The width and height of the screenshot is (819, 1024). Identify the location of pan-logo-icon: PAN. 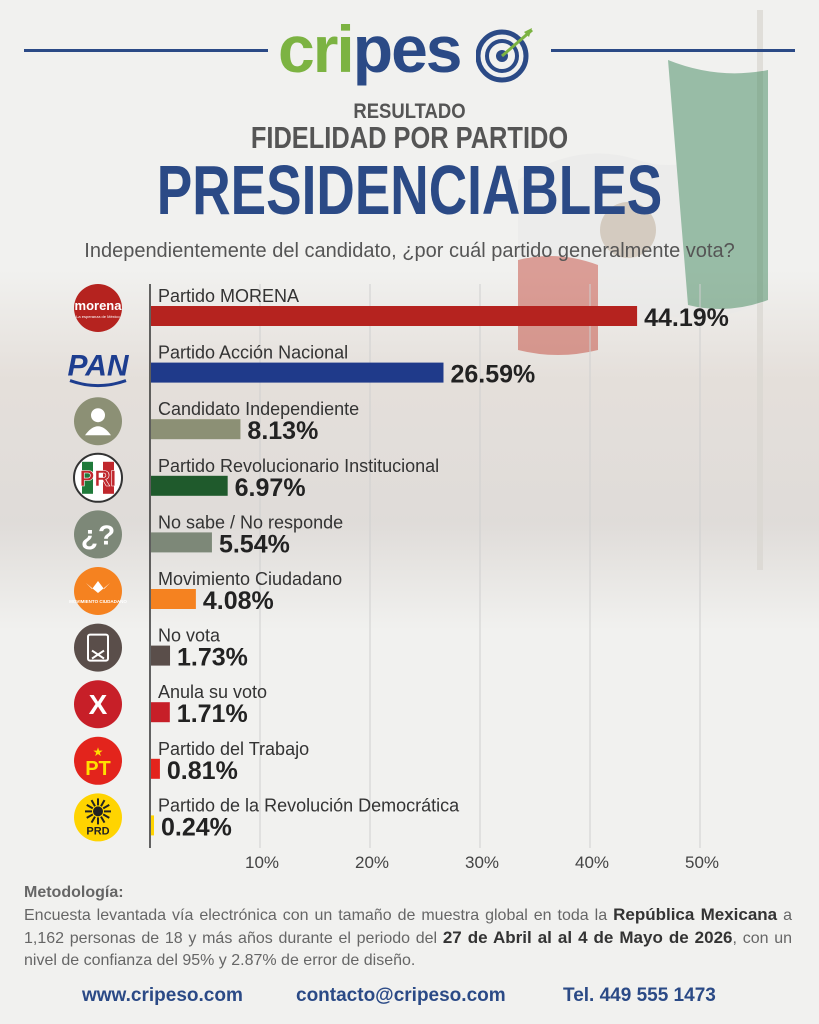
(98, 369).